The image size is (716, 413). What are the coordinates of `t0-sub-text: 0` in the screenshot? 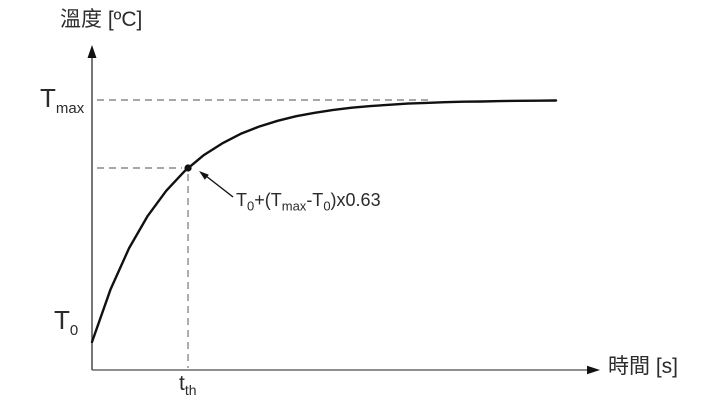 It's located at (74, 331).